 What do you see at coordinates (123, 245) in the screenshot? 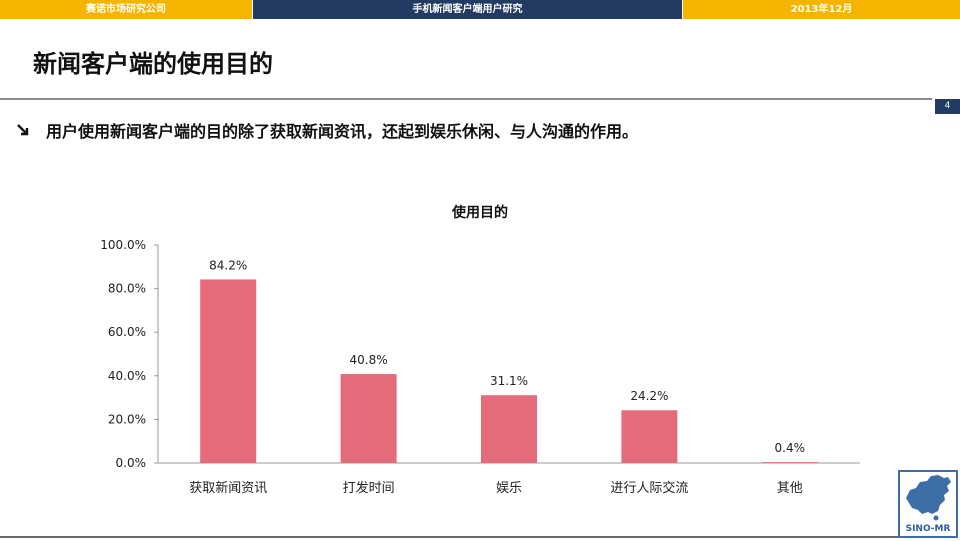
I see `y-tick-label: 100.0%` at bounding box center [123, 245].